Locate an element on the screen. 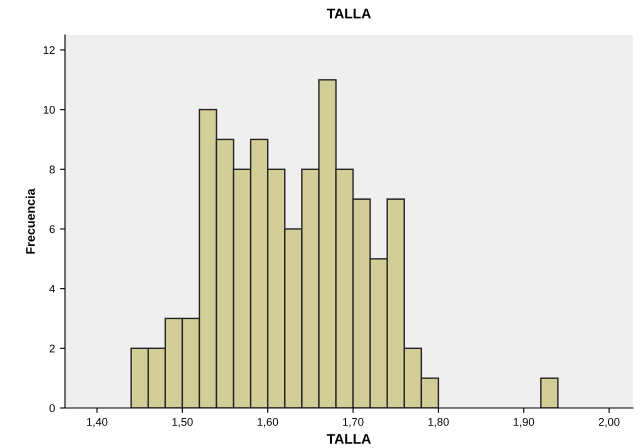 This screenshot has width=640, height=448. x-tick-label: 2,00 is located at coordinates (609, 423).